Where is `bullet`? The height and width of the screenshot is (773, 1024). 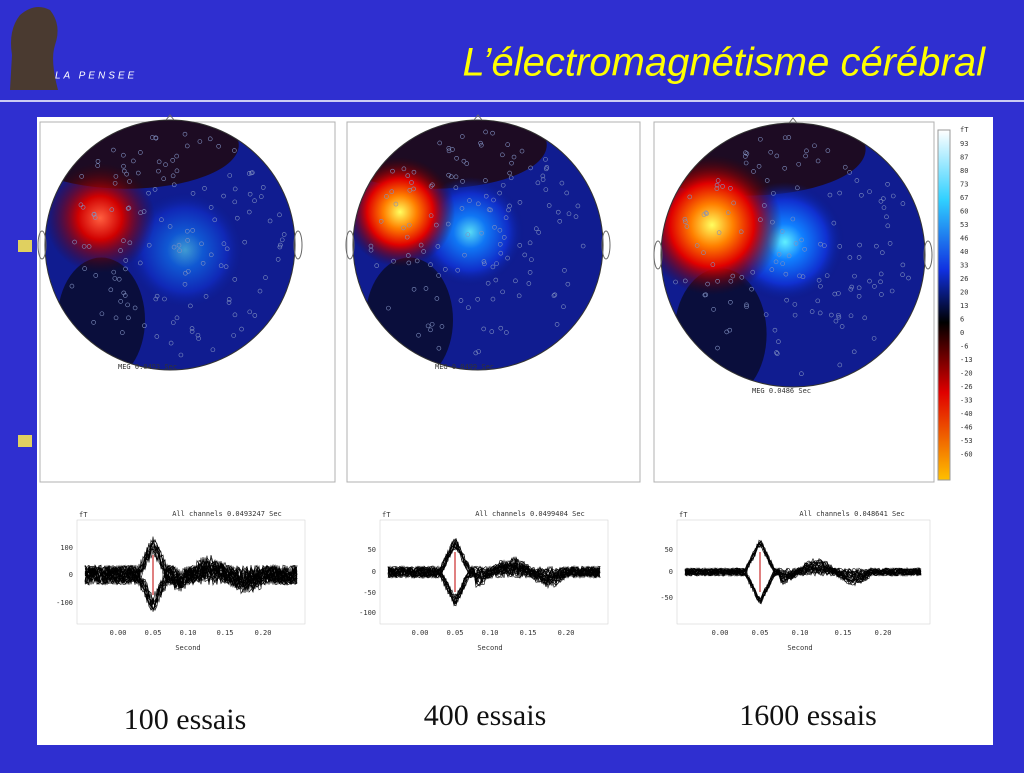 bullet is located at coordinates (25, 246).